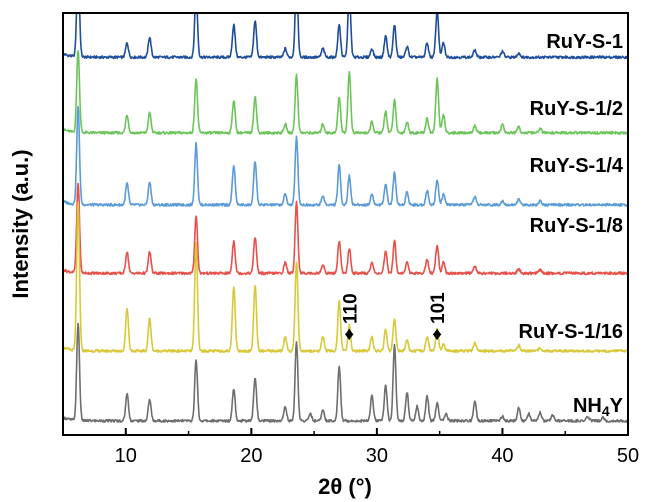  Describe the element at coordinates (394, 318) in the screenshot. I see `annotation-layer: ♦110♦101` at that location.